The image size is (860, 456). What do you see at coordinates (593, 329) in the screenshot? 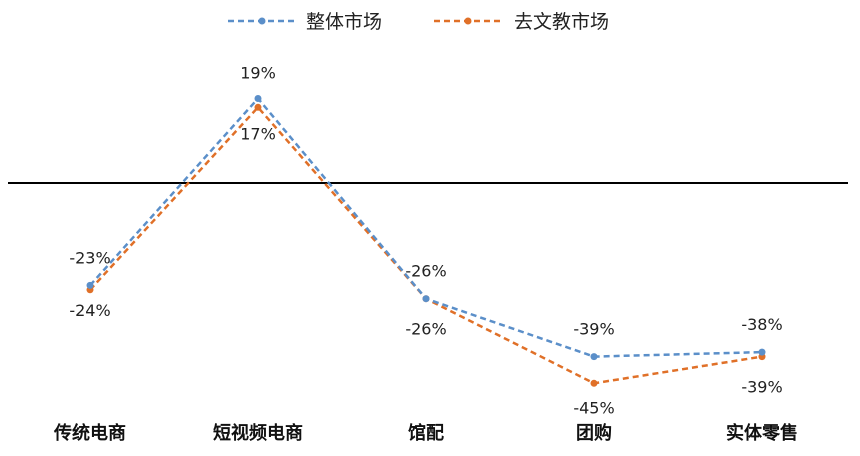
I see `data-label-series-0-3: -39%` at bounding box center [593, 329].